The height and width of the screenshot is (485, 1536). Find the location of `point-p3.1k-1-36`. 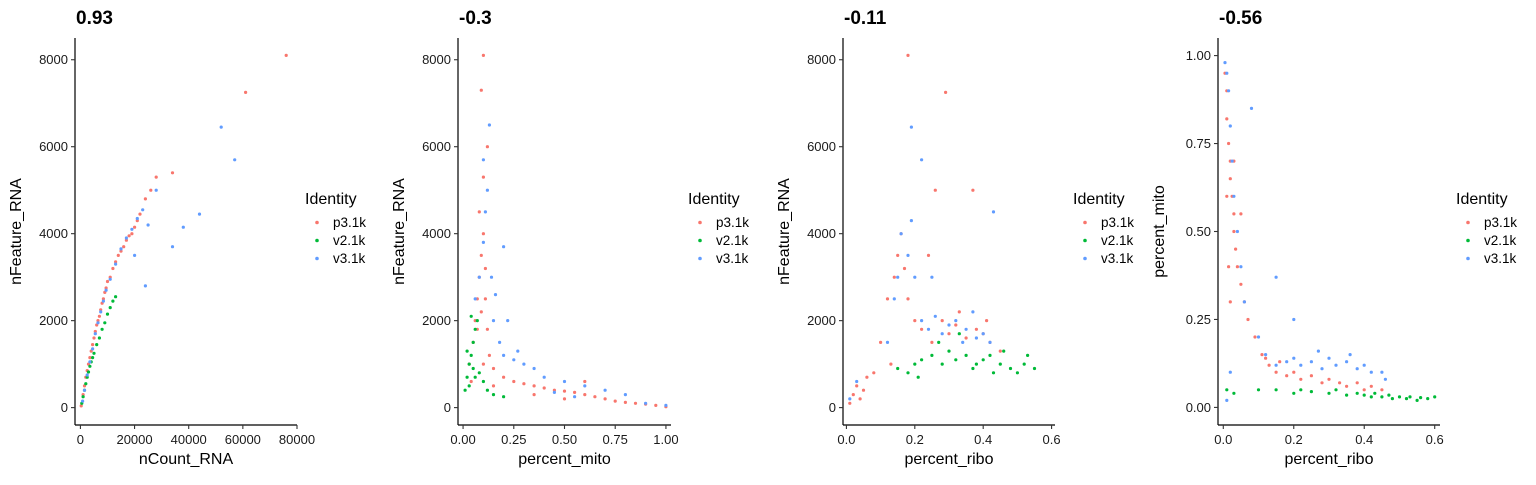

point-p3.1k-1-36 is located at coordinates (132, 234).